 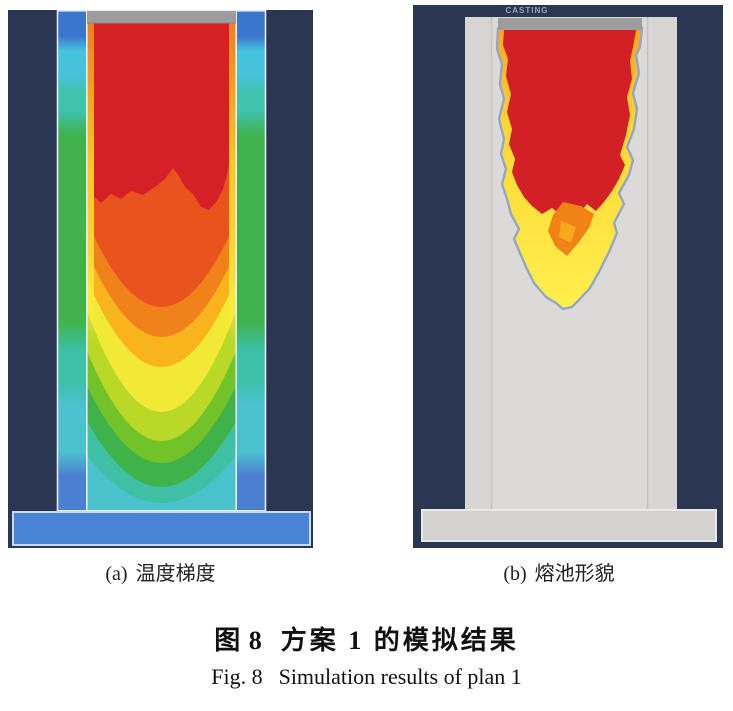 I want to click on panel-caption-b: (b) 熔池形貌, so click(x=559, y=574).